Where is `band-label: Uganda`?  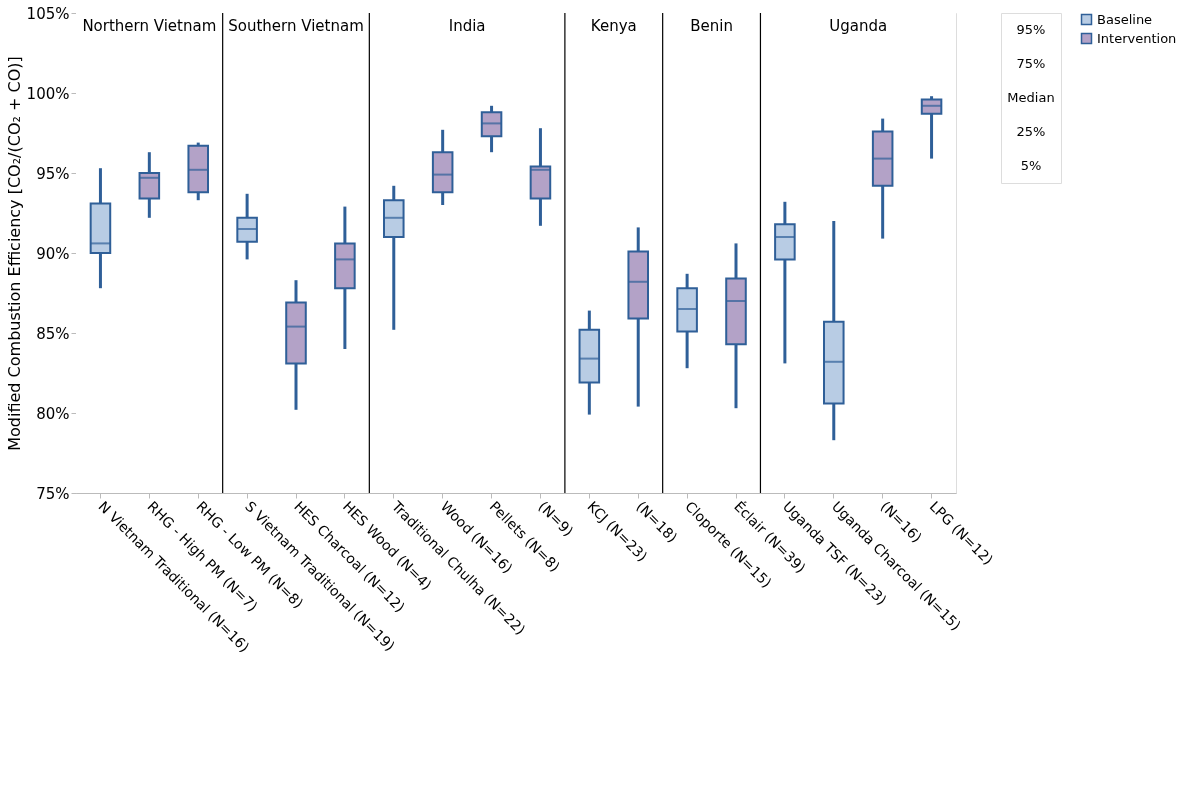 band-label: Uganda is located at coordinates (858, 26).